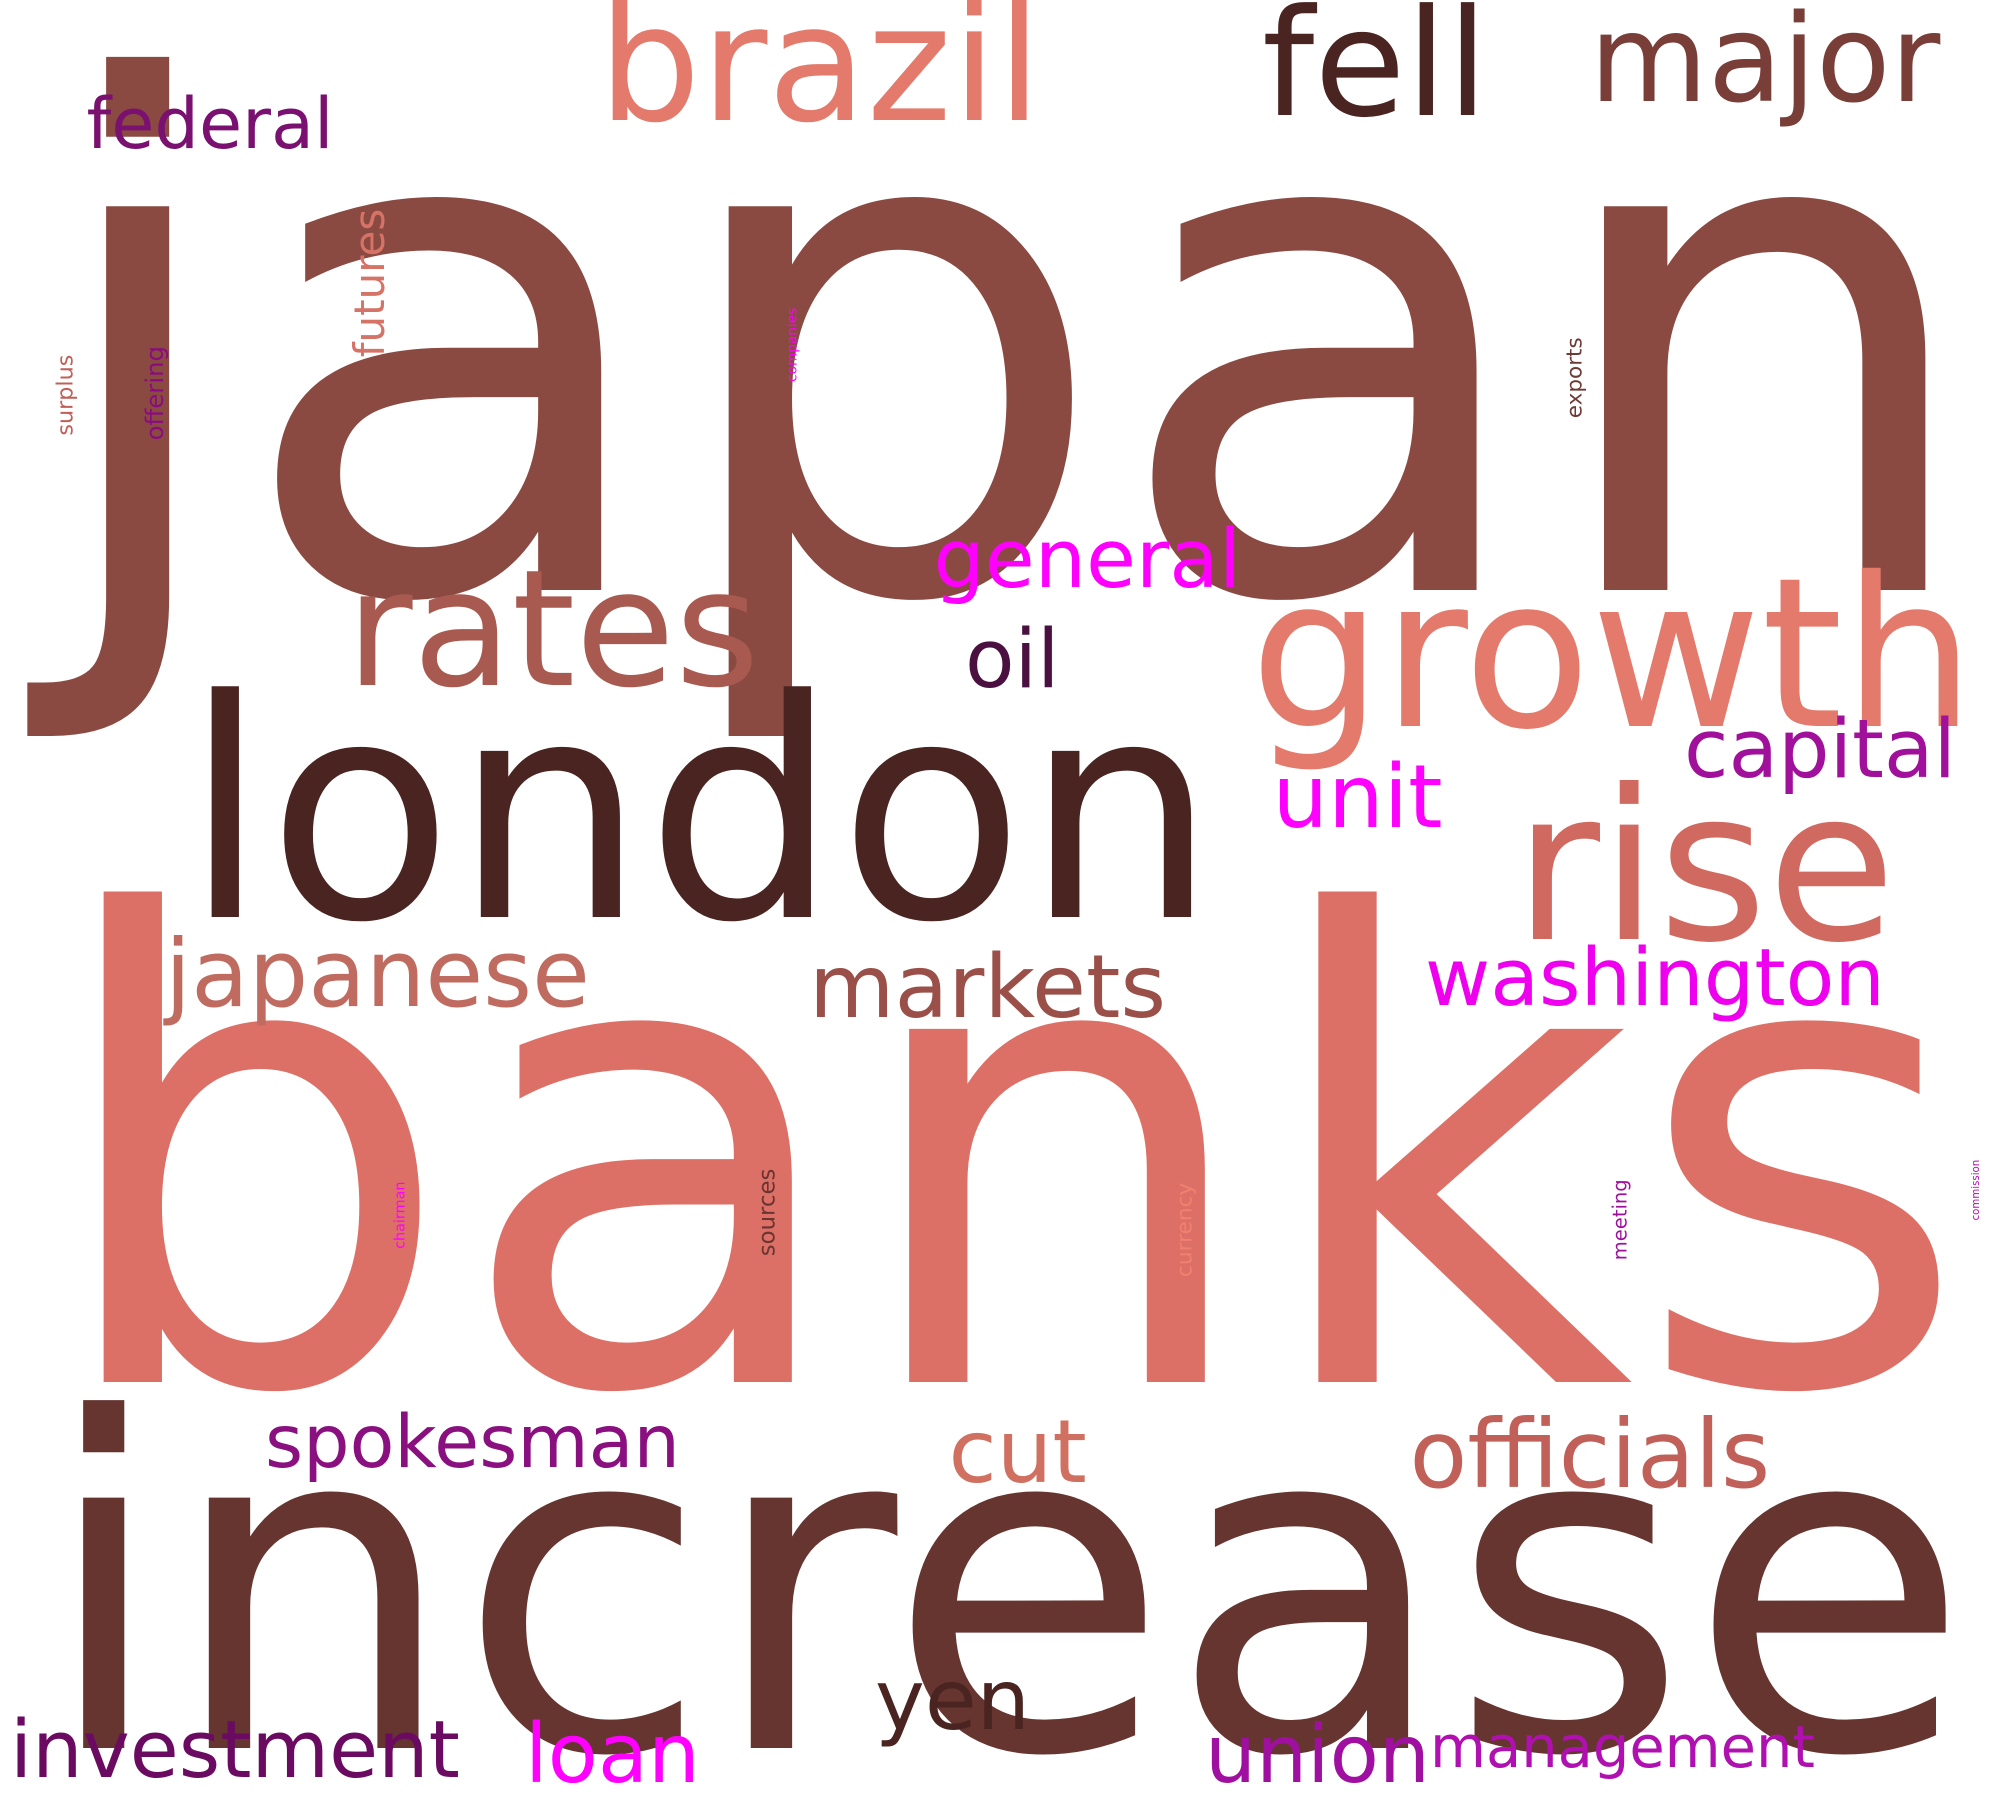  I want to click on word-yen: yen, so click(952, 1700).